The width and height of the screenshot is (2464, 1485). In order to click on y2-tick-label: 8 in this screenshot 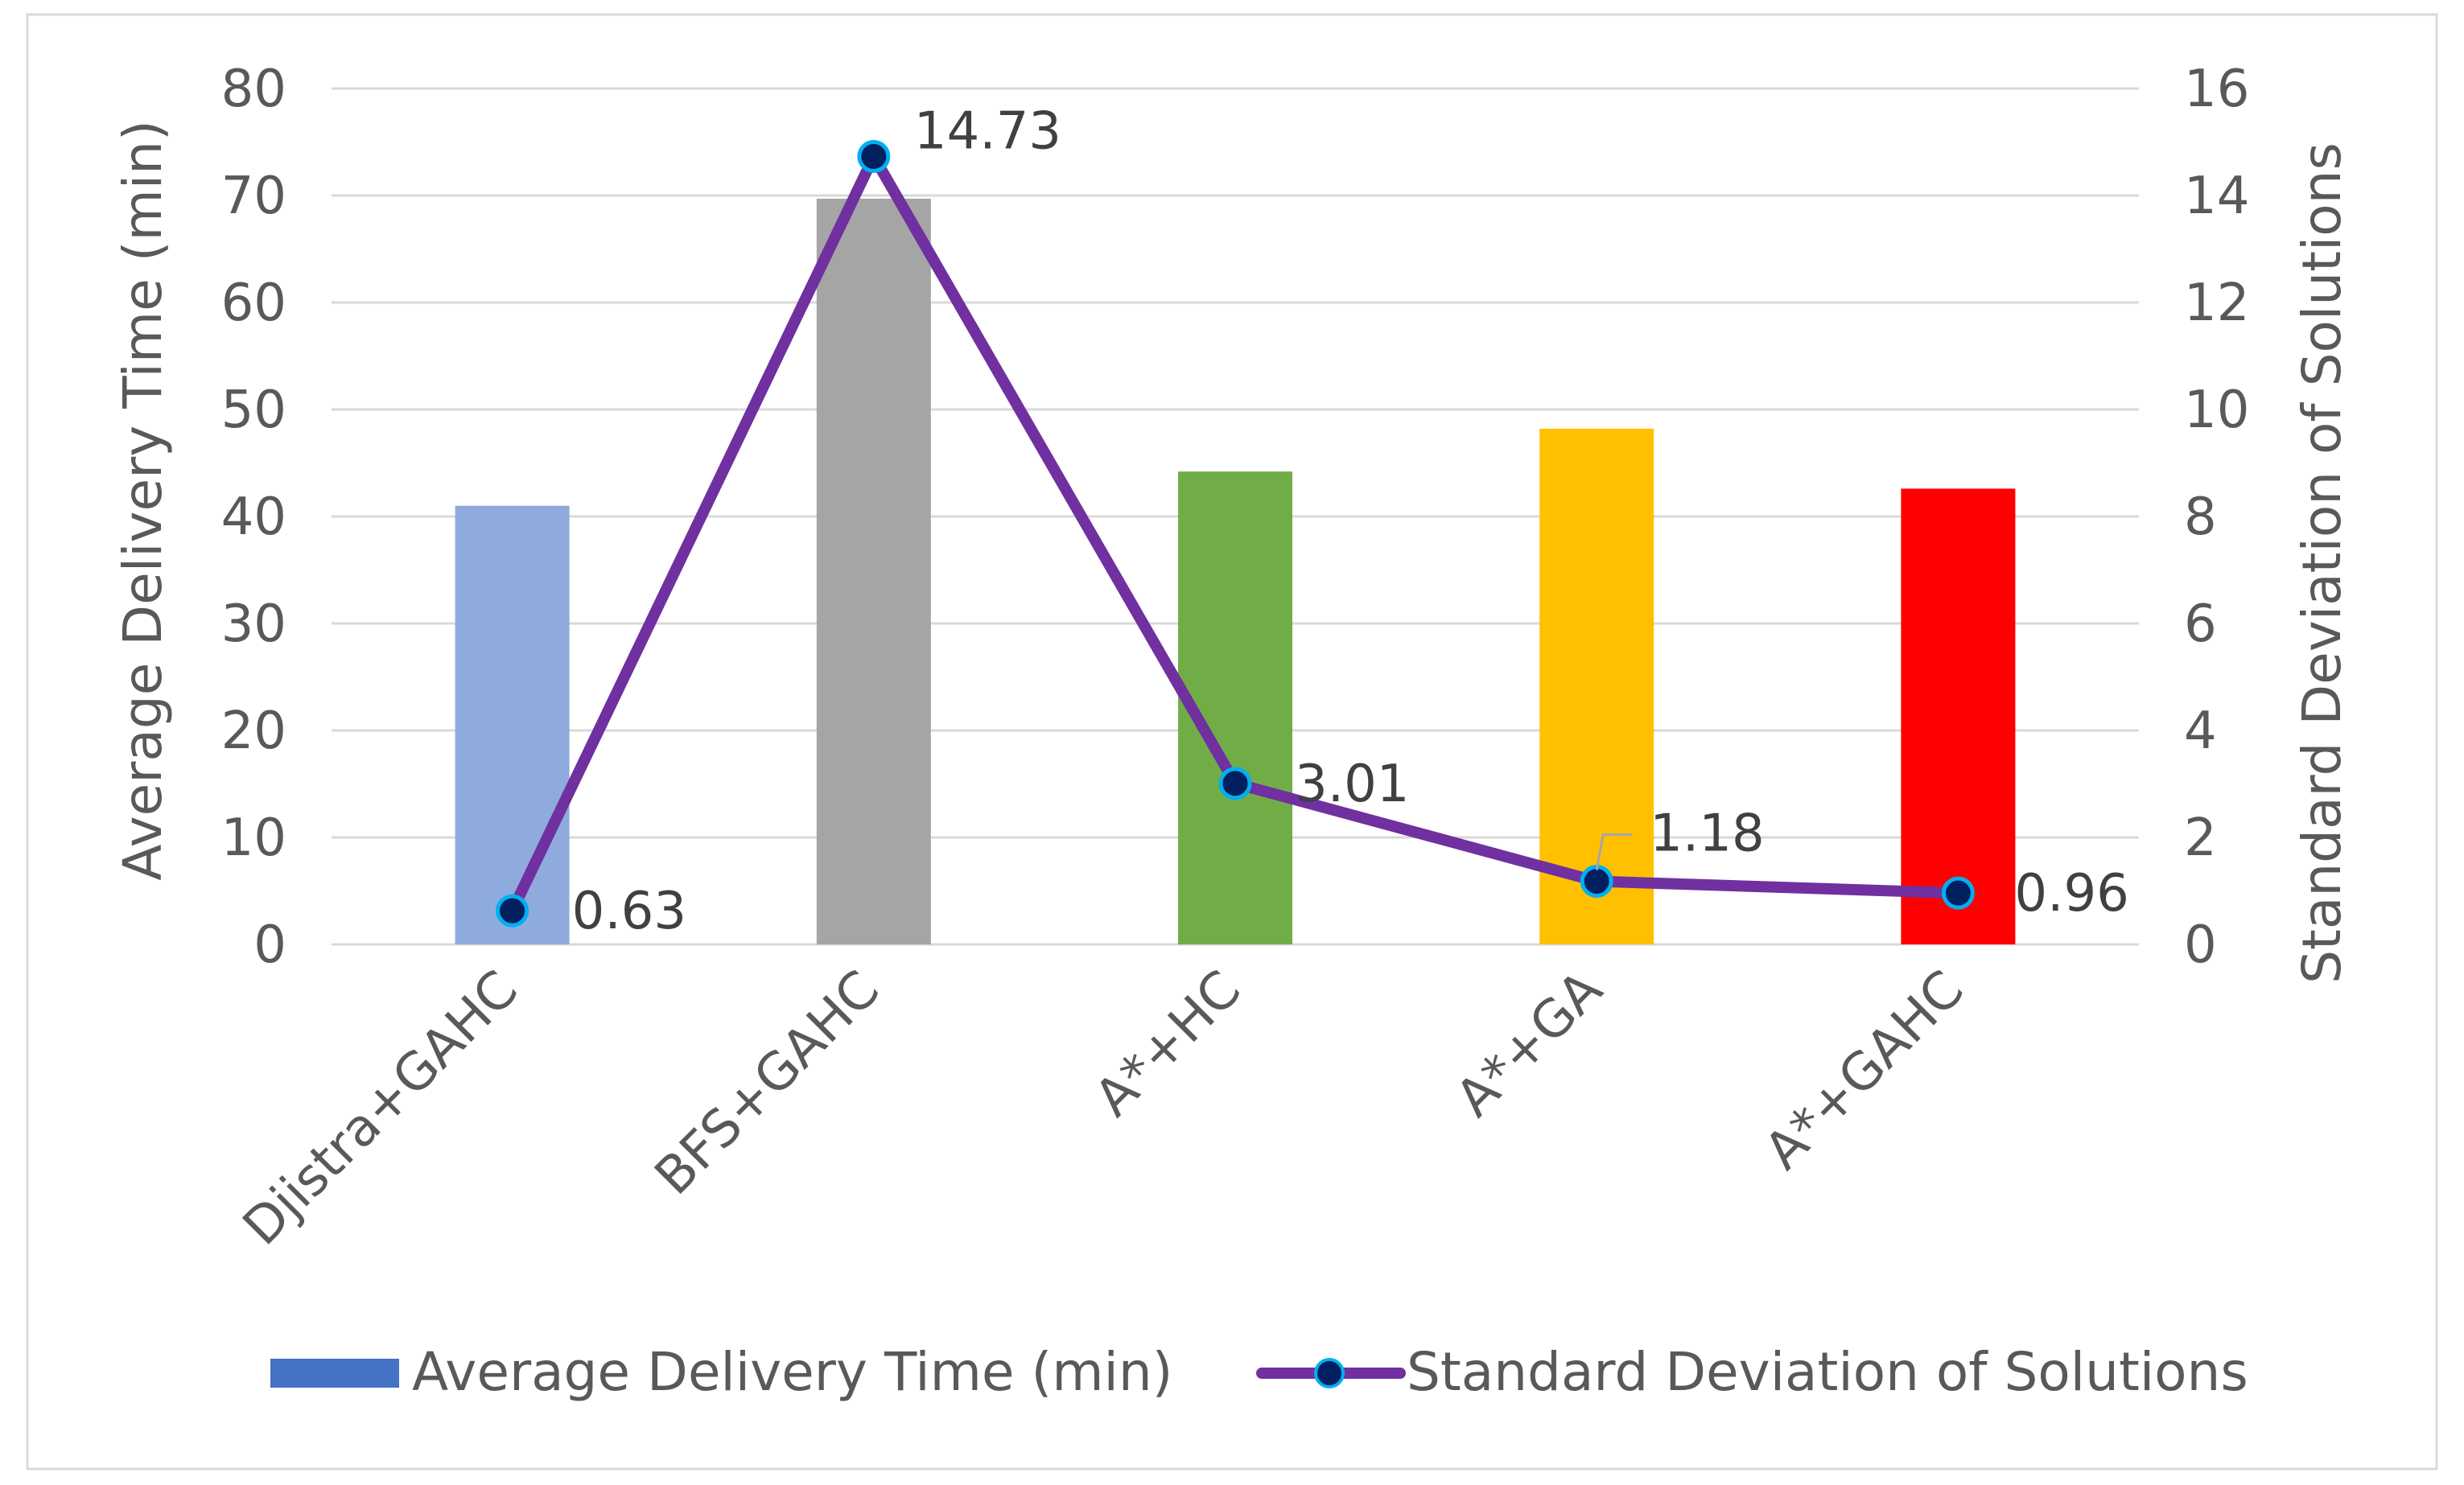, I will do `click(2200, 517)`.